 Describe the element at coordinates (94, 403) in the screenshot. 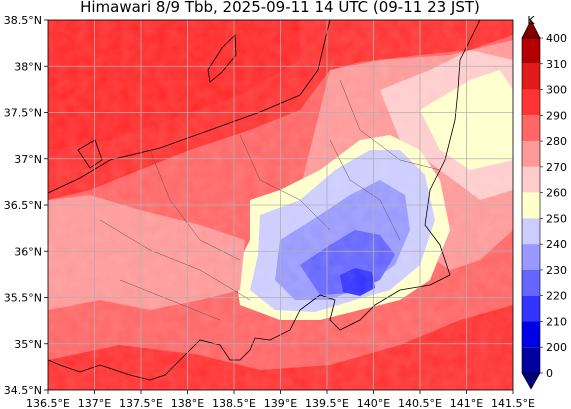

I see `x-tick-label: 137°E` at that location.